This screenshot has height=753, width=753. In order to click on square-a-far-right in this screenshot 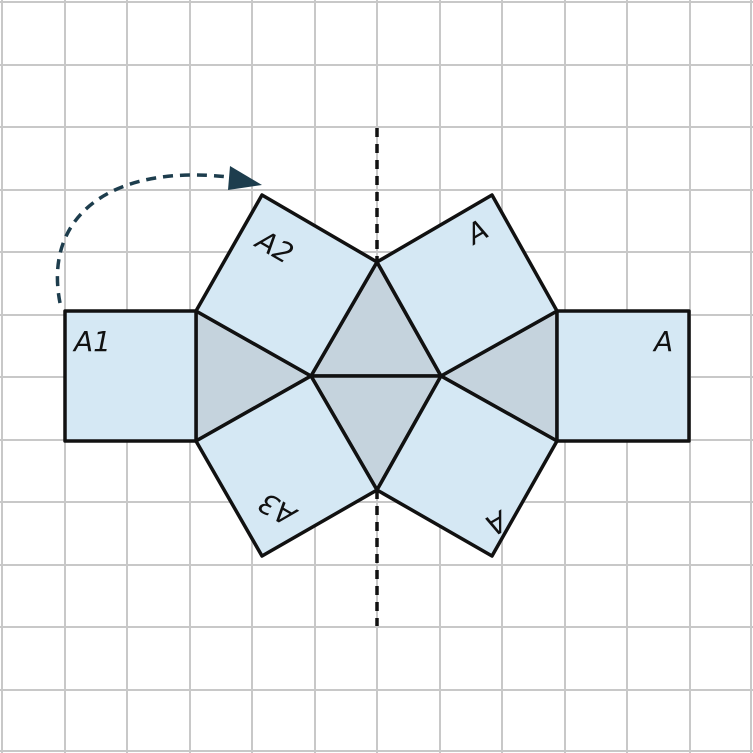, I will do `click(623, 376)`.